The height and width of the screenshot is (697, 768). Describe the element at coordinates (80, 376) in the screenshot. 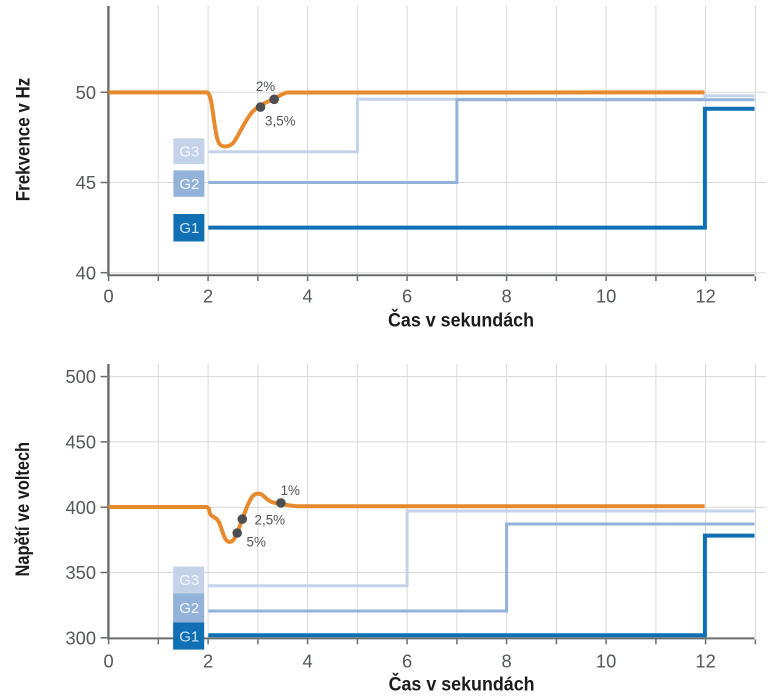

I see `svg-text: 500` at that location.